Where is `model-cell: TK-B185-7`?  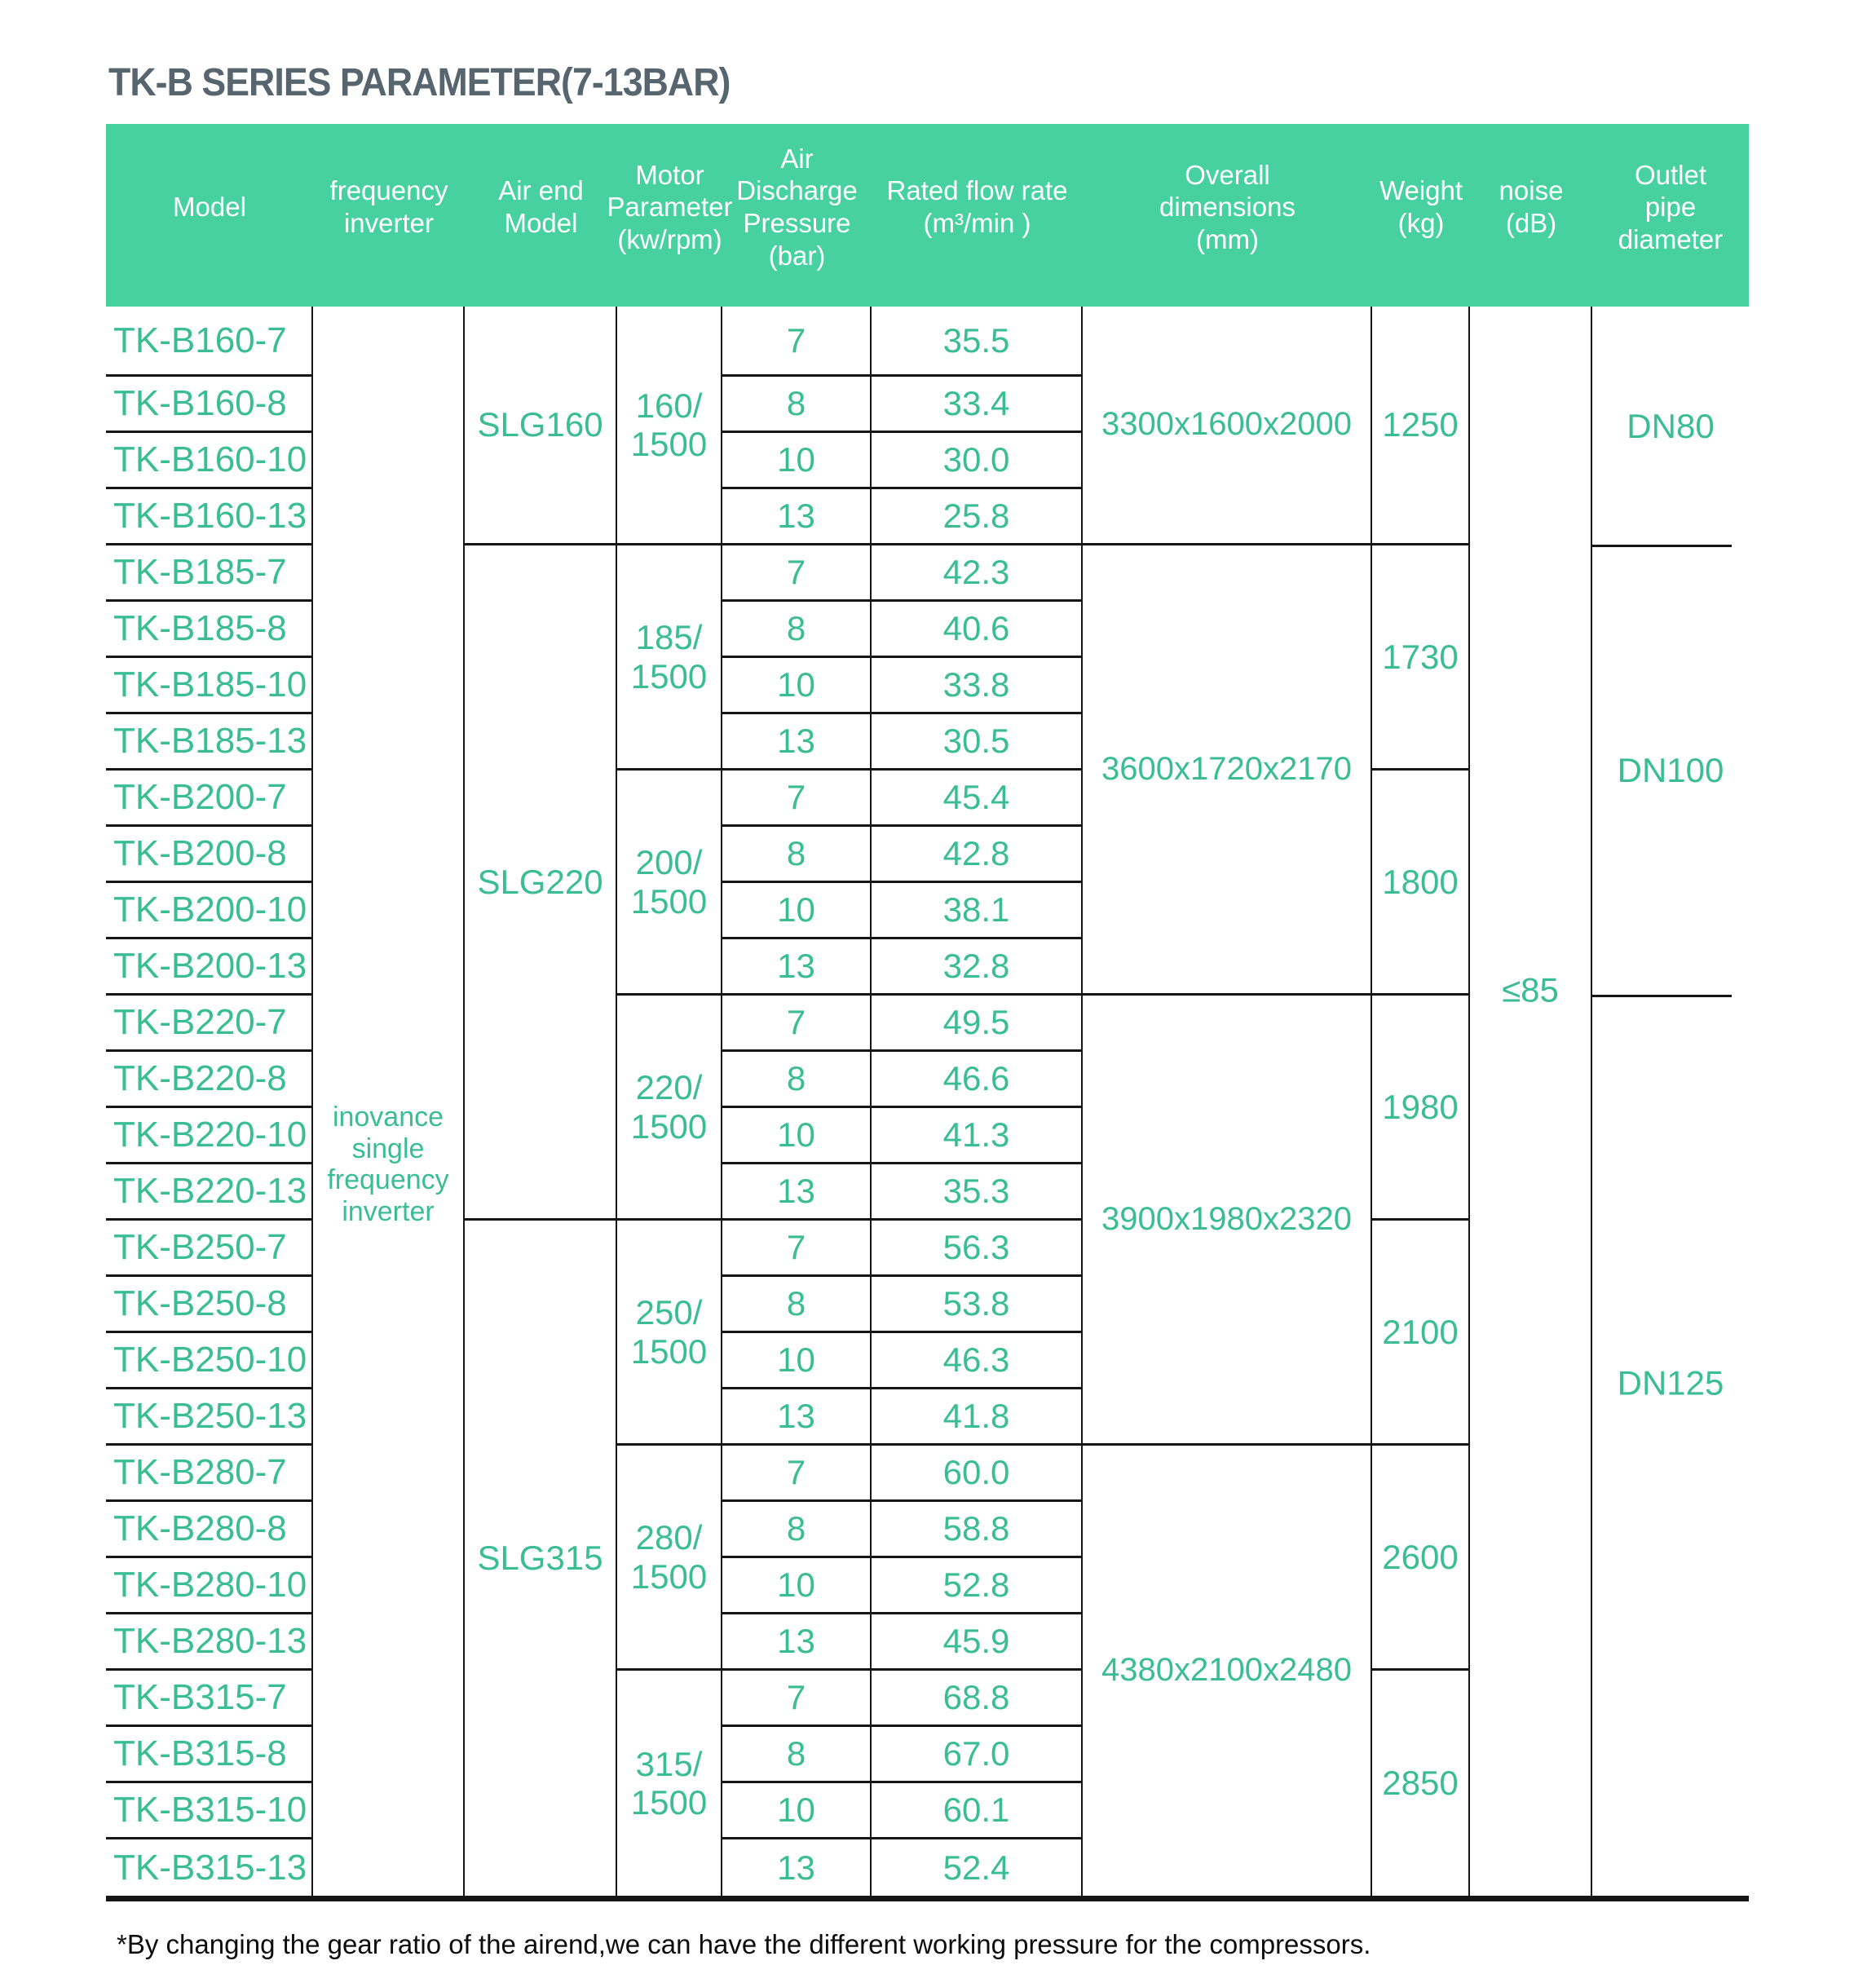
model-cell: TK-B185-7 is located at coordinates (209, 573).